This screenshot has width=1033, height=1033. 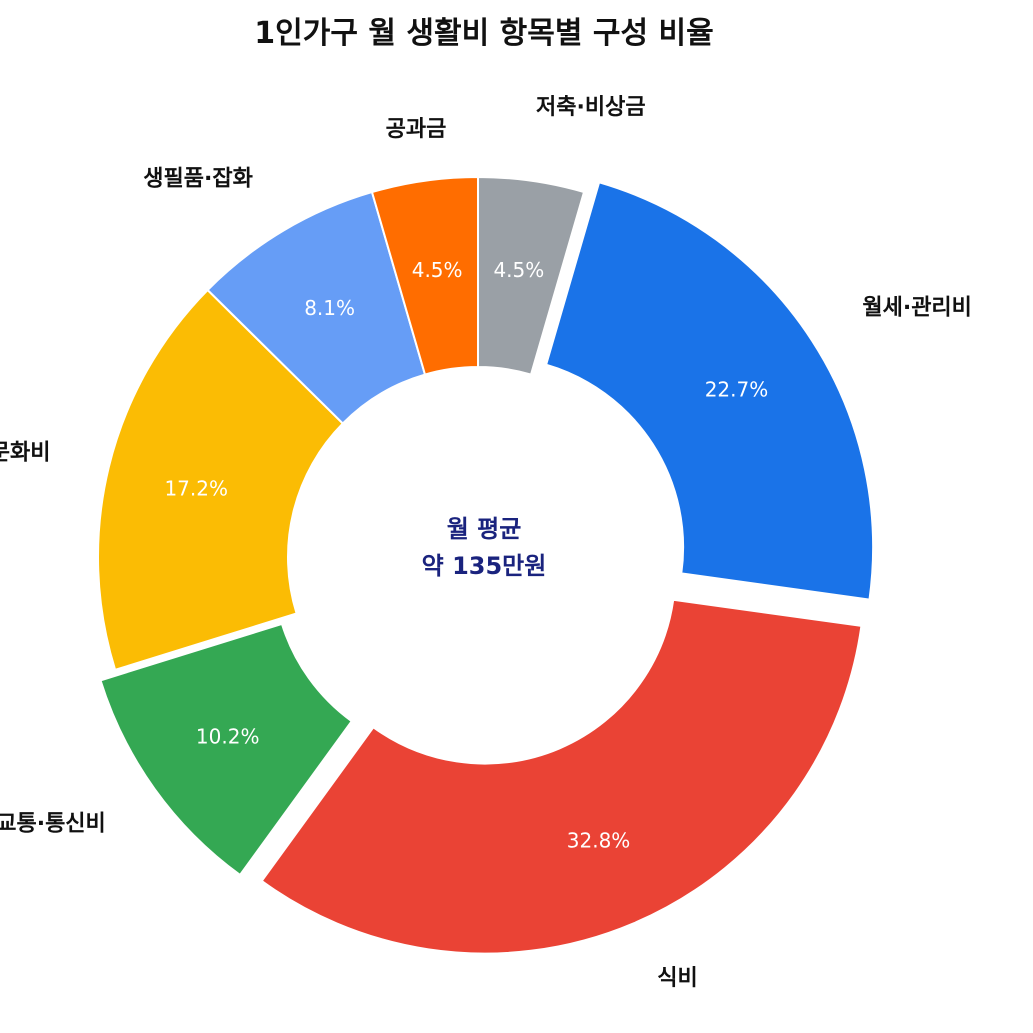 I want to click on percent-label-저축-비상금: 4.5%, so click(x=518, y=270).